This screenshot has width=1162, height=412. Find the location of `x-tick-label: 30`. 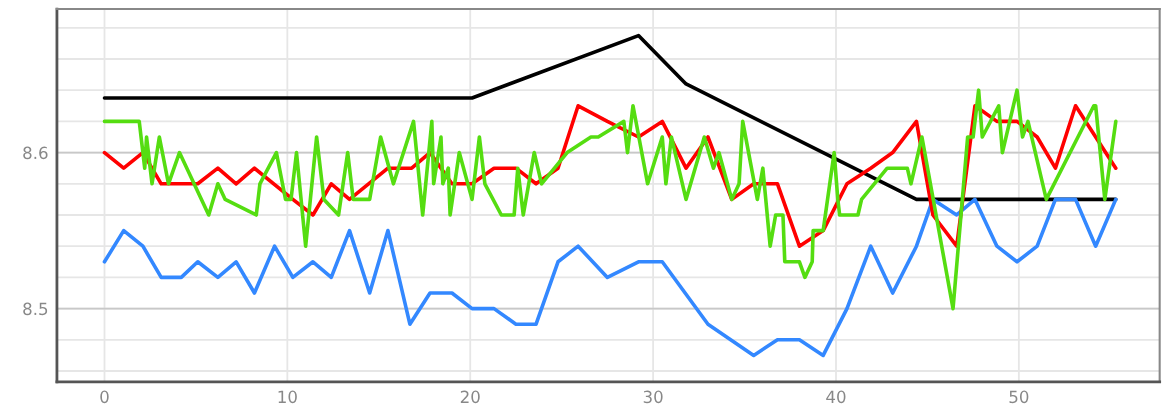

x-tick-label: 30 is located at coordinates (653, 397).